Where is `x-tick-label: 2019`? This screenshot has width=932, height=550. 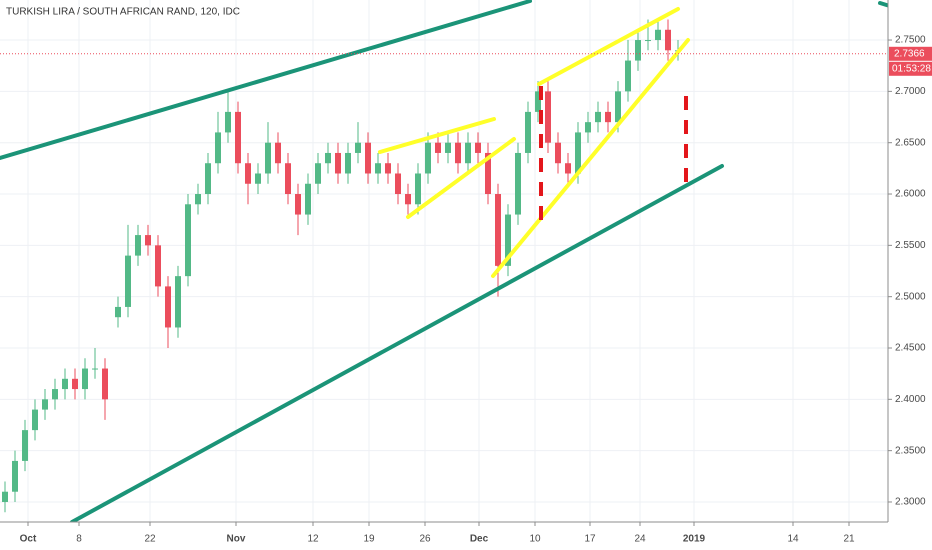 x-tick-label: 2019 is located at coordinates (694, 539).